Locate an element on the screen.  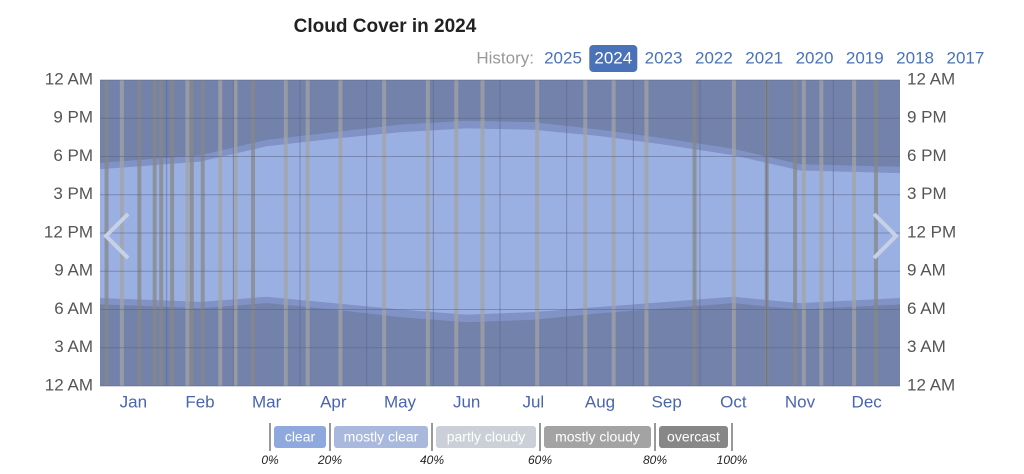
history-year: 2017 is located at coordinates (965, 57).